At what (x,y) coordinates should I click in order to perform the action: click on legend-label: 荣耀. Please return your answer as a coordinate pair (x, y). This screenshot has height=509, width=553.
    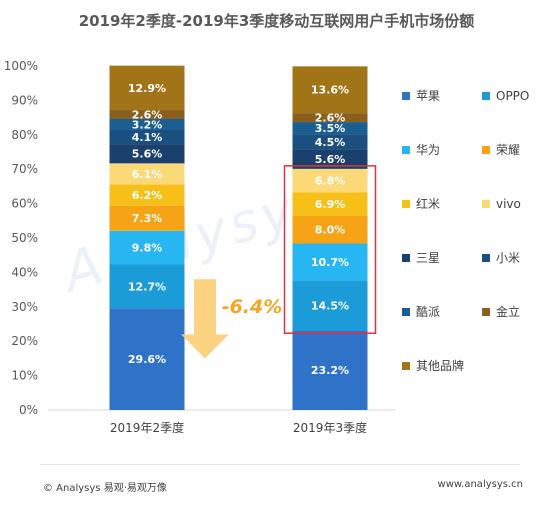
    Looking at the image, I should click on (508, 150).